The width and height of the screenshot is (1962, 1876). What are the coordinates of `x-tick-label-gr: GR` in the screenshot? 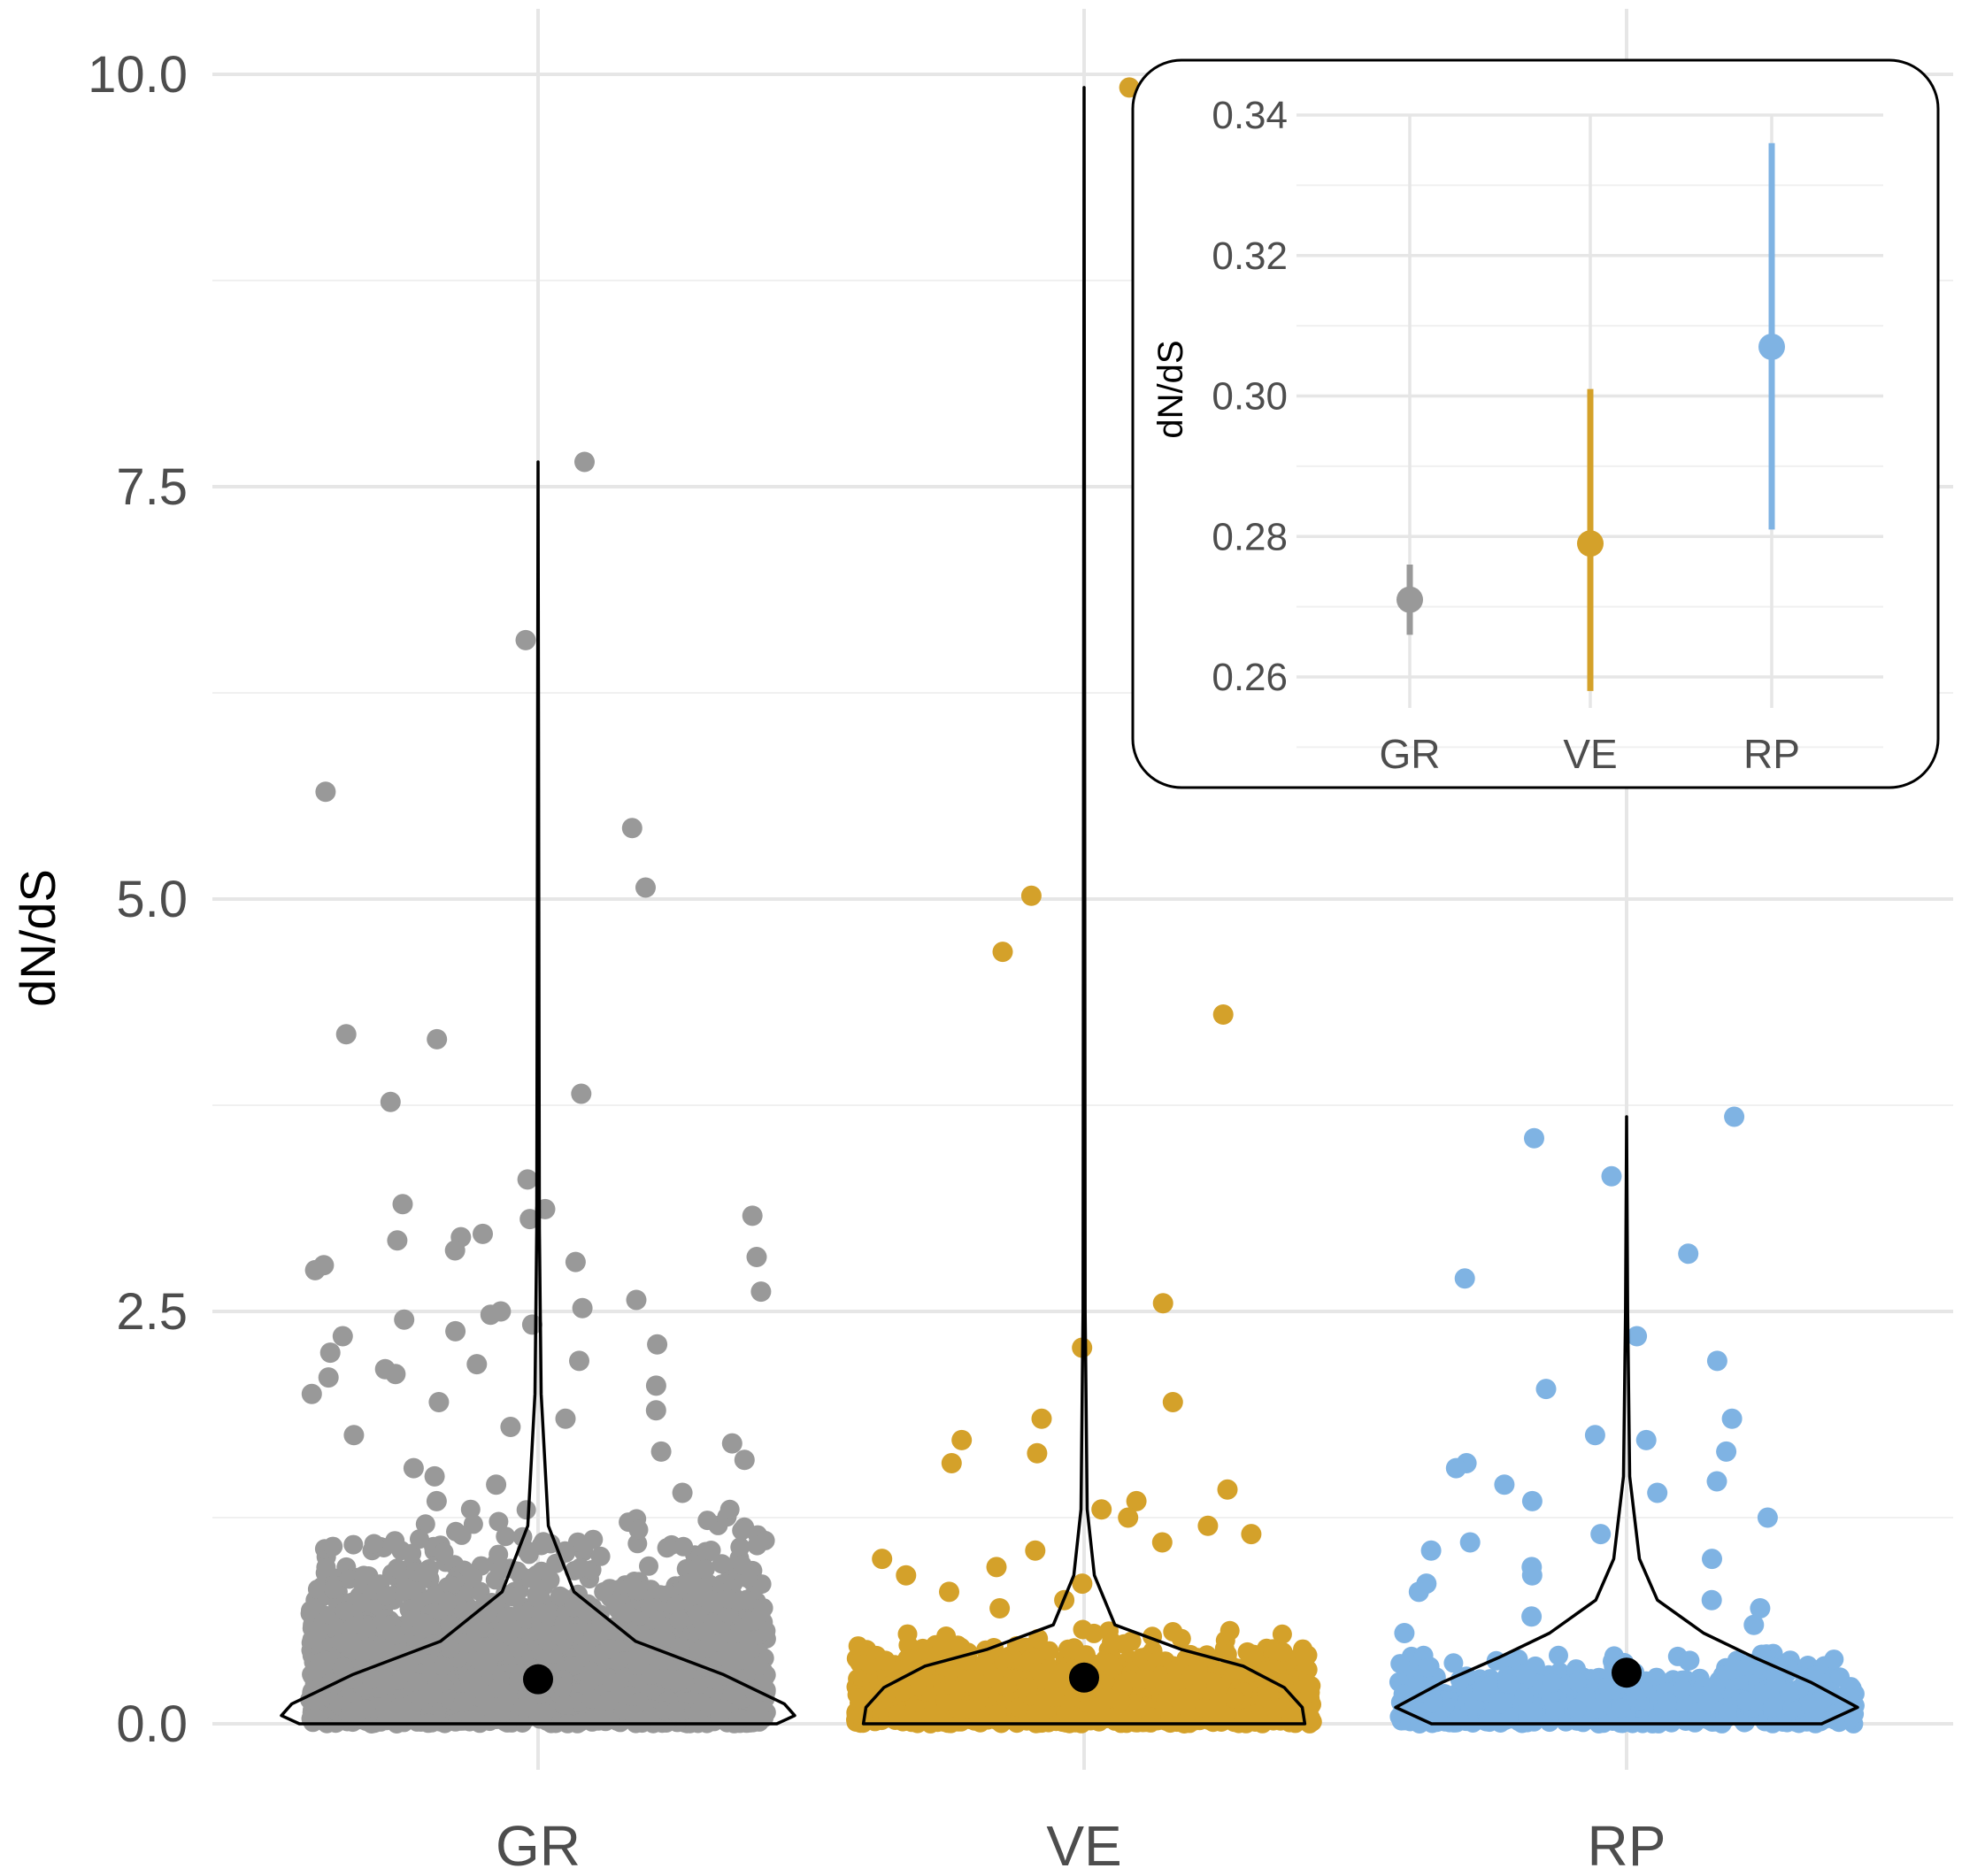 It's located at (538, 1845).